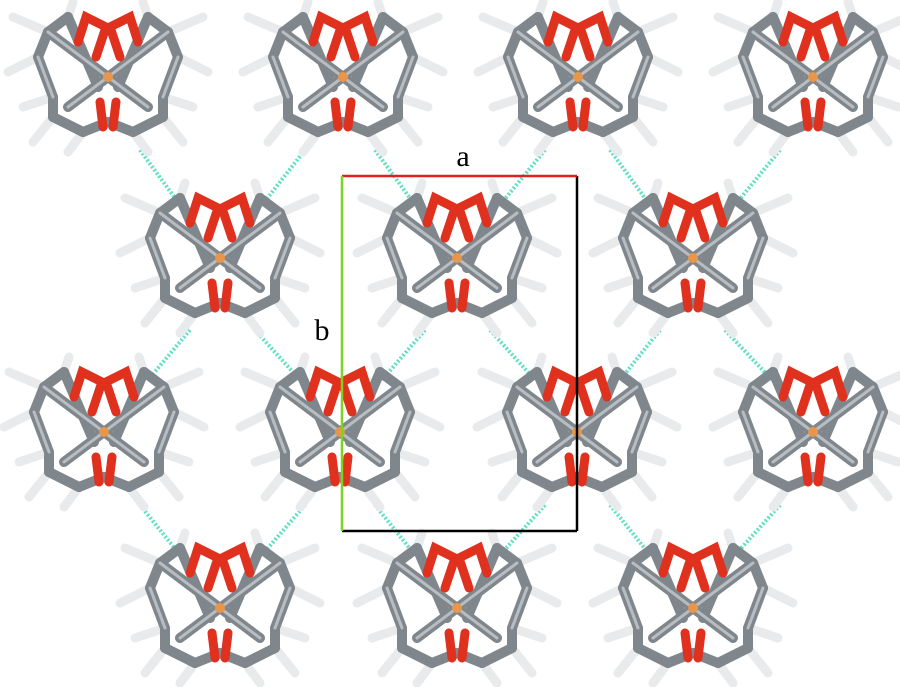 The image size is (900, 687). What do you see at coordinates (322, 330) in the screenshot?
I see `axis-label-b: b` at bounding box center [322, 330].